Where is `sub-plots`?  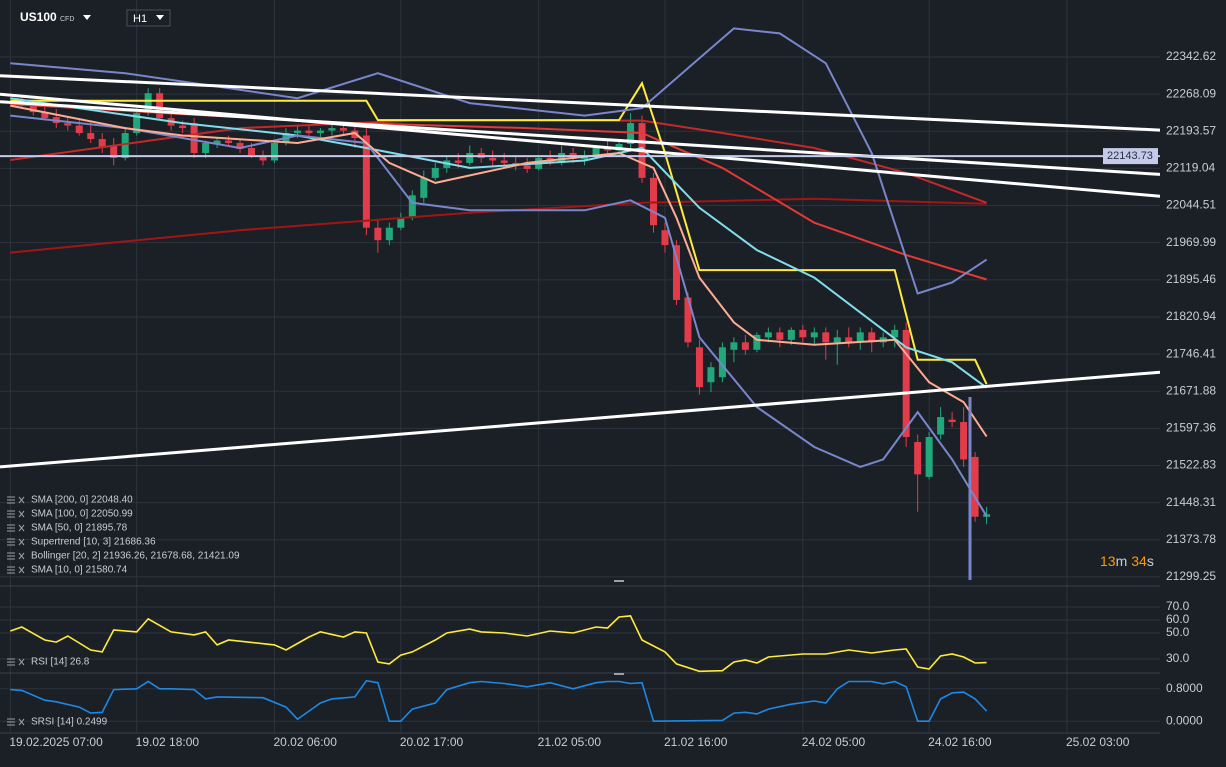
sub-plots is located at coordinates (499, 669).